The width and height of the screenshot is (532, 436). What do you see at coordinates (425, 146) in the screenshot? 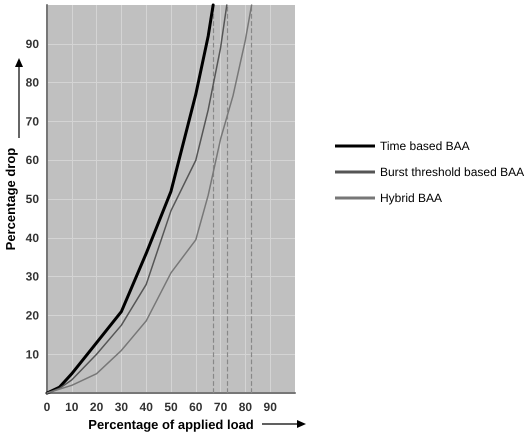
I see `legend-label: Time based BAA` at bounding box center [425, 146].